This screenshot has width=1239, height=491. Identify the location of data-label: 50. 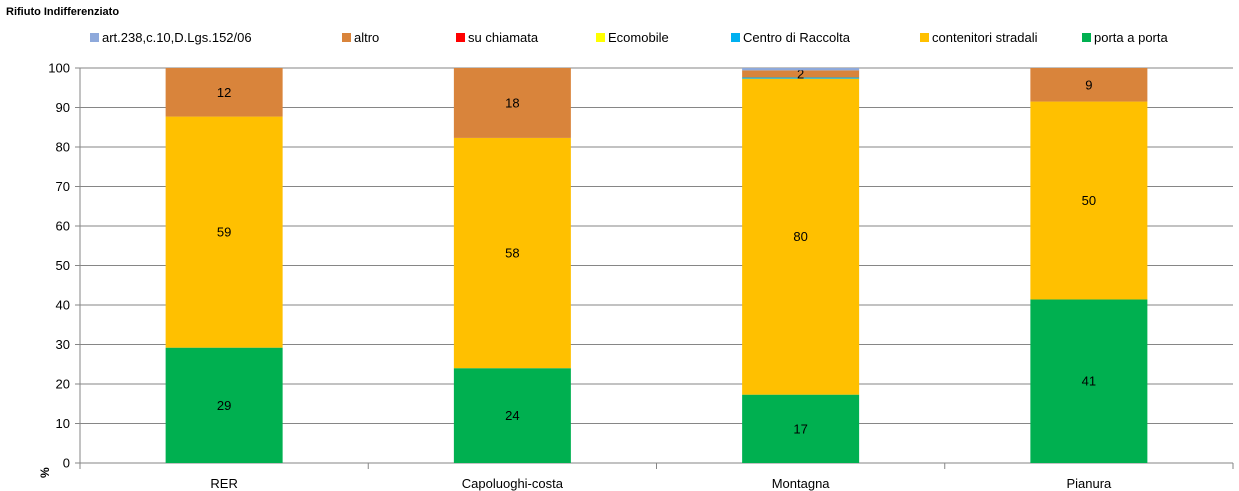
(1089, 200).